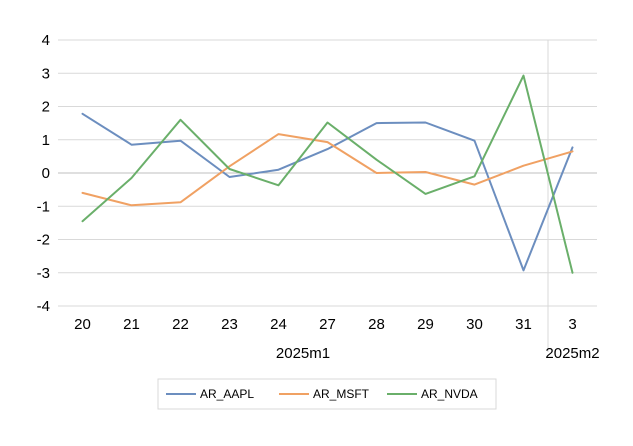 This screenshot has width=633, height=446. I want to click on legend-label: AR_MSFT, so click(341, 394).